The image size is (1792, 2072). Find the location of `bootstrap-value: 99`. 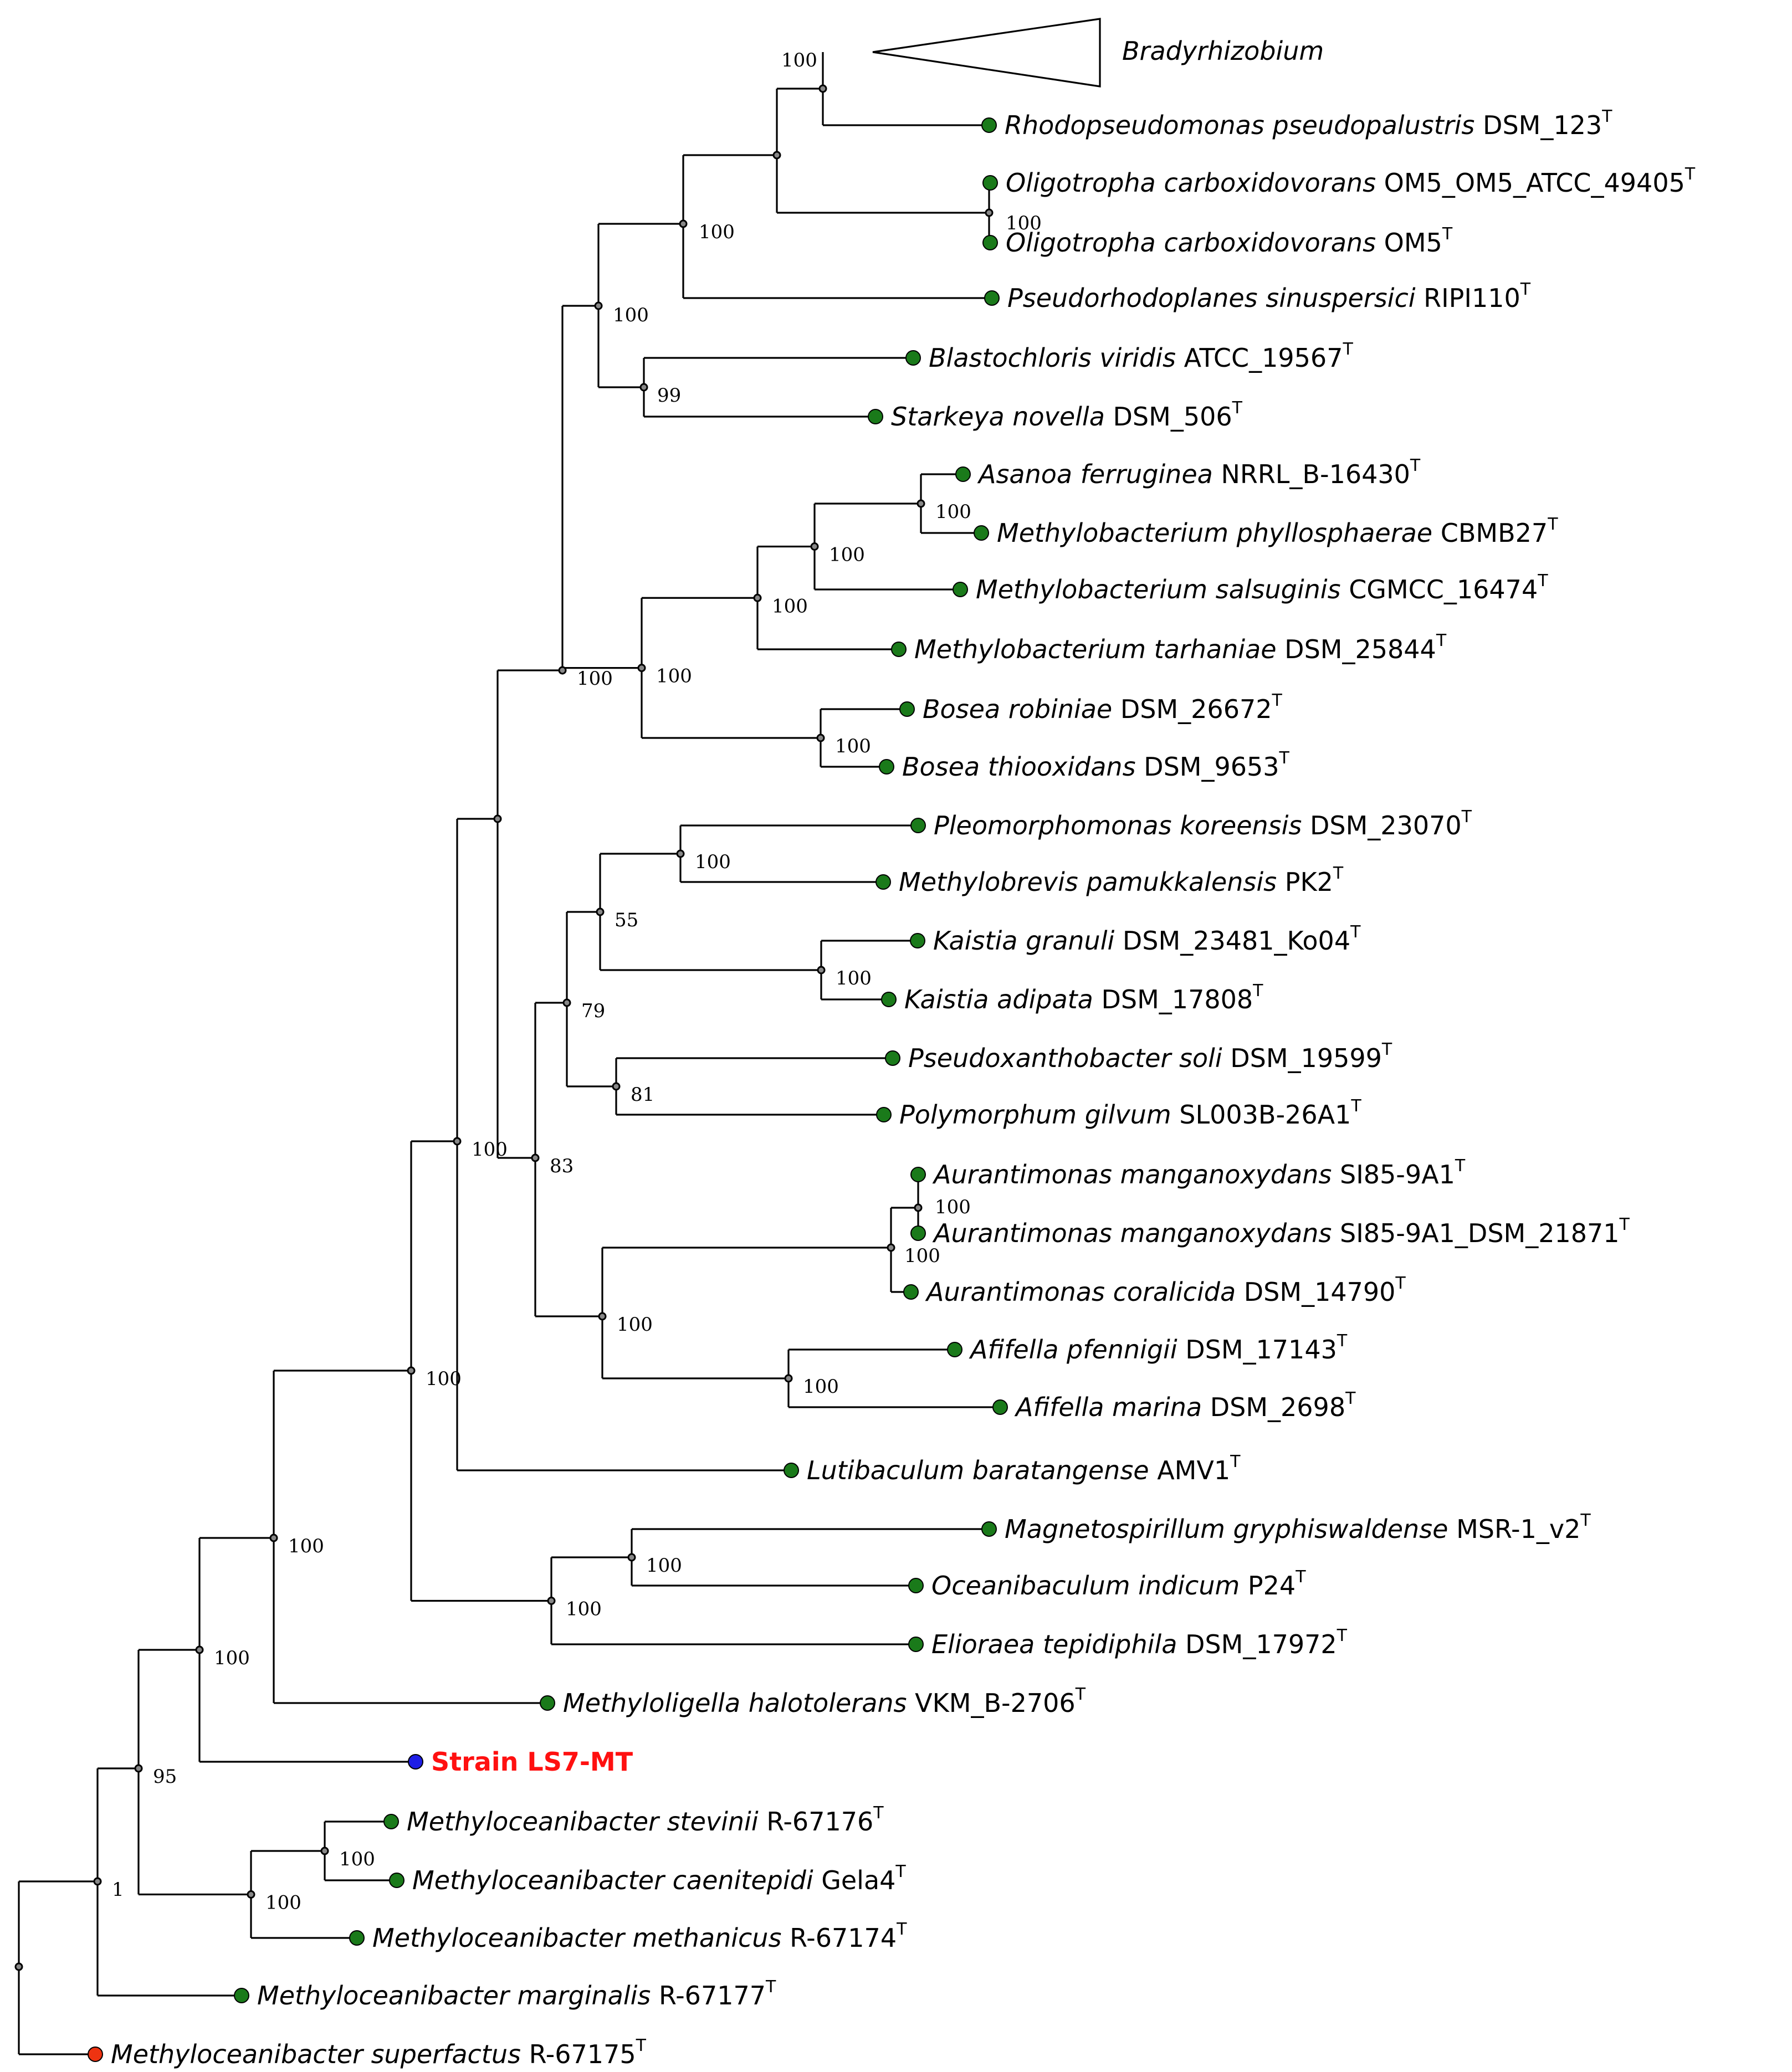

bootstrap-value: 99 is located at coordinates (669, 395).